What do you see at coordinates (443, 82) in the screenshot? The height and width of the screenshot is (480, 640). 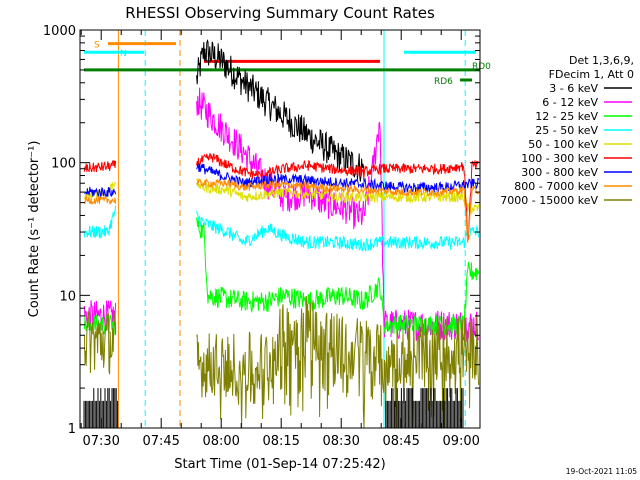 I see `annotation-label-3: RD6` at bounding box center [443, 82].